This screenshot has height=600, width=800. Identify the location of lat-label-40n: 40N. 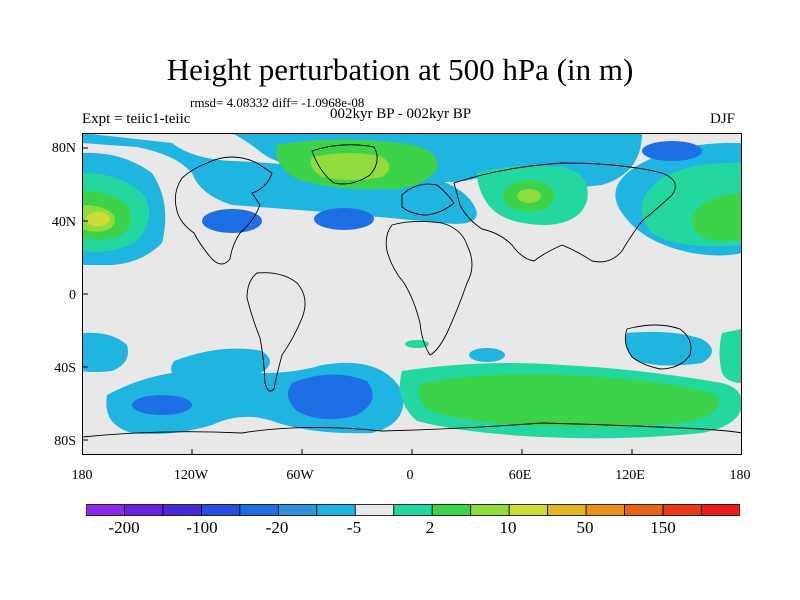
(63, 222).